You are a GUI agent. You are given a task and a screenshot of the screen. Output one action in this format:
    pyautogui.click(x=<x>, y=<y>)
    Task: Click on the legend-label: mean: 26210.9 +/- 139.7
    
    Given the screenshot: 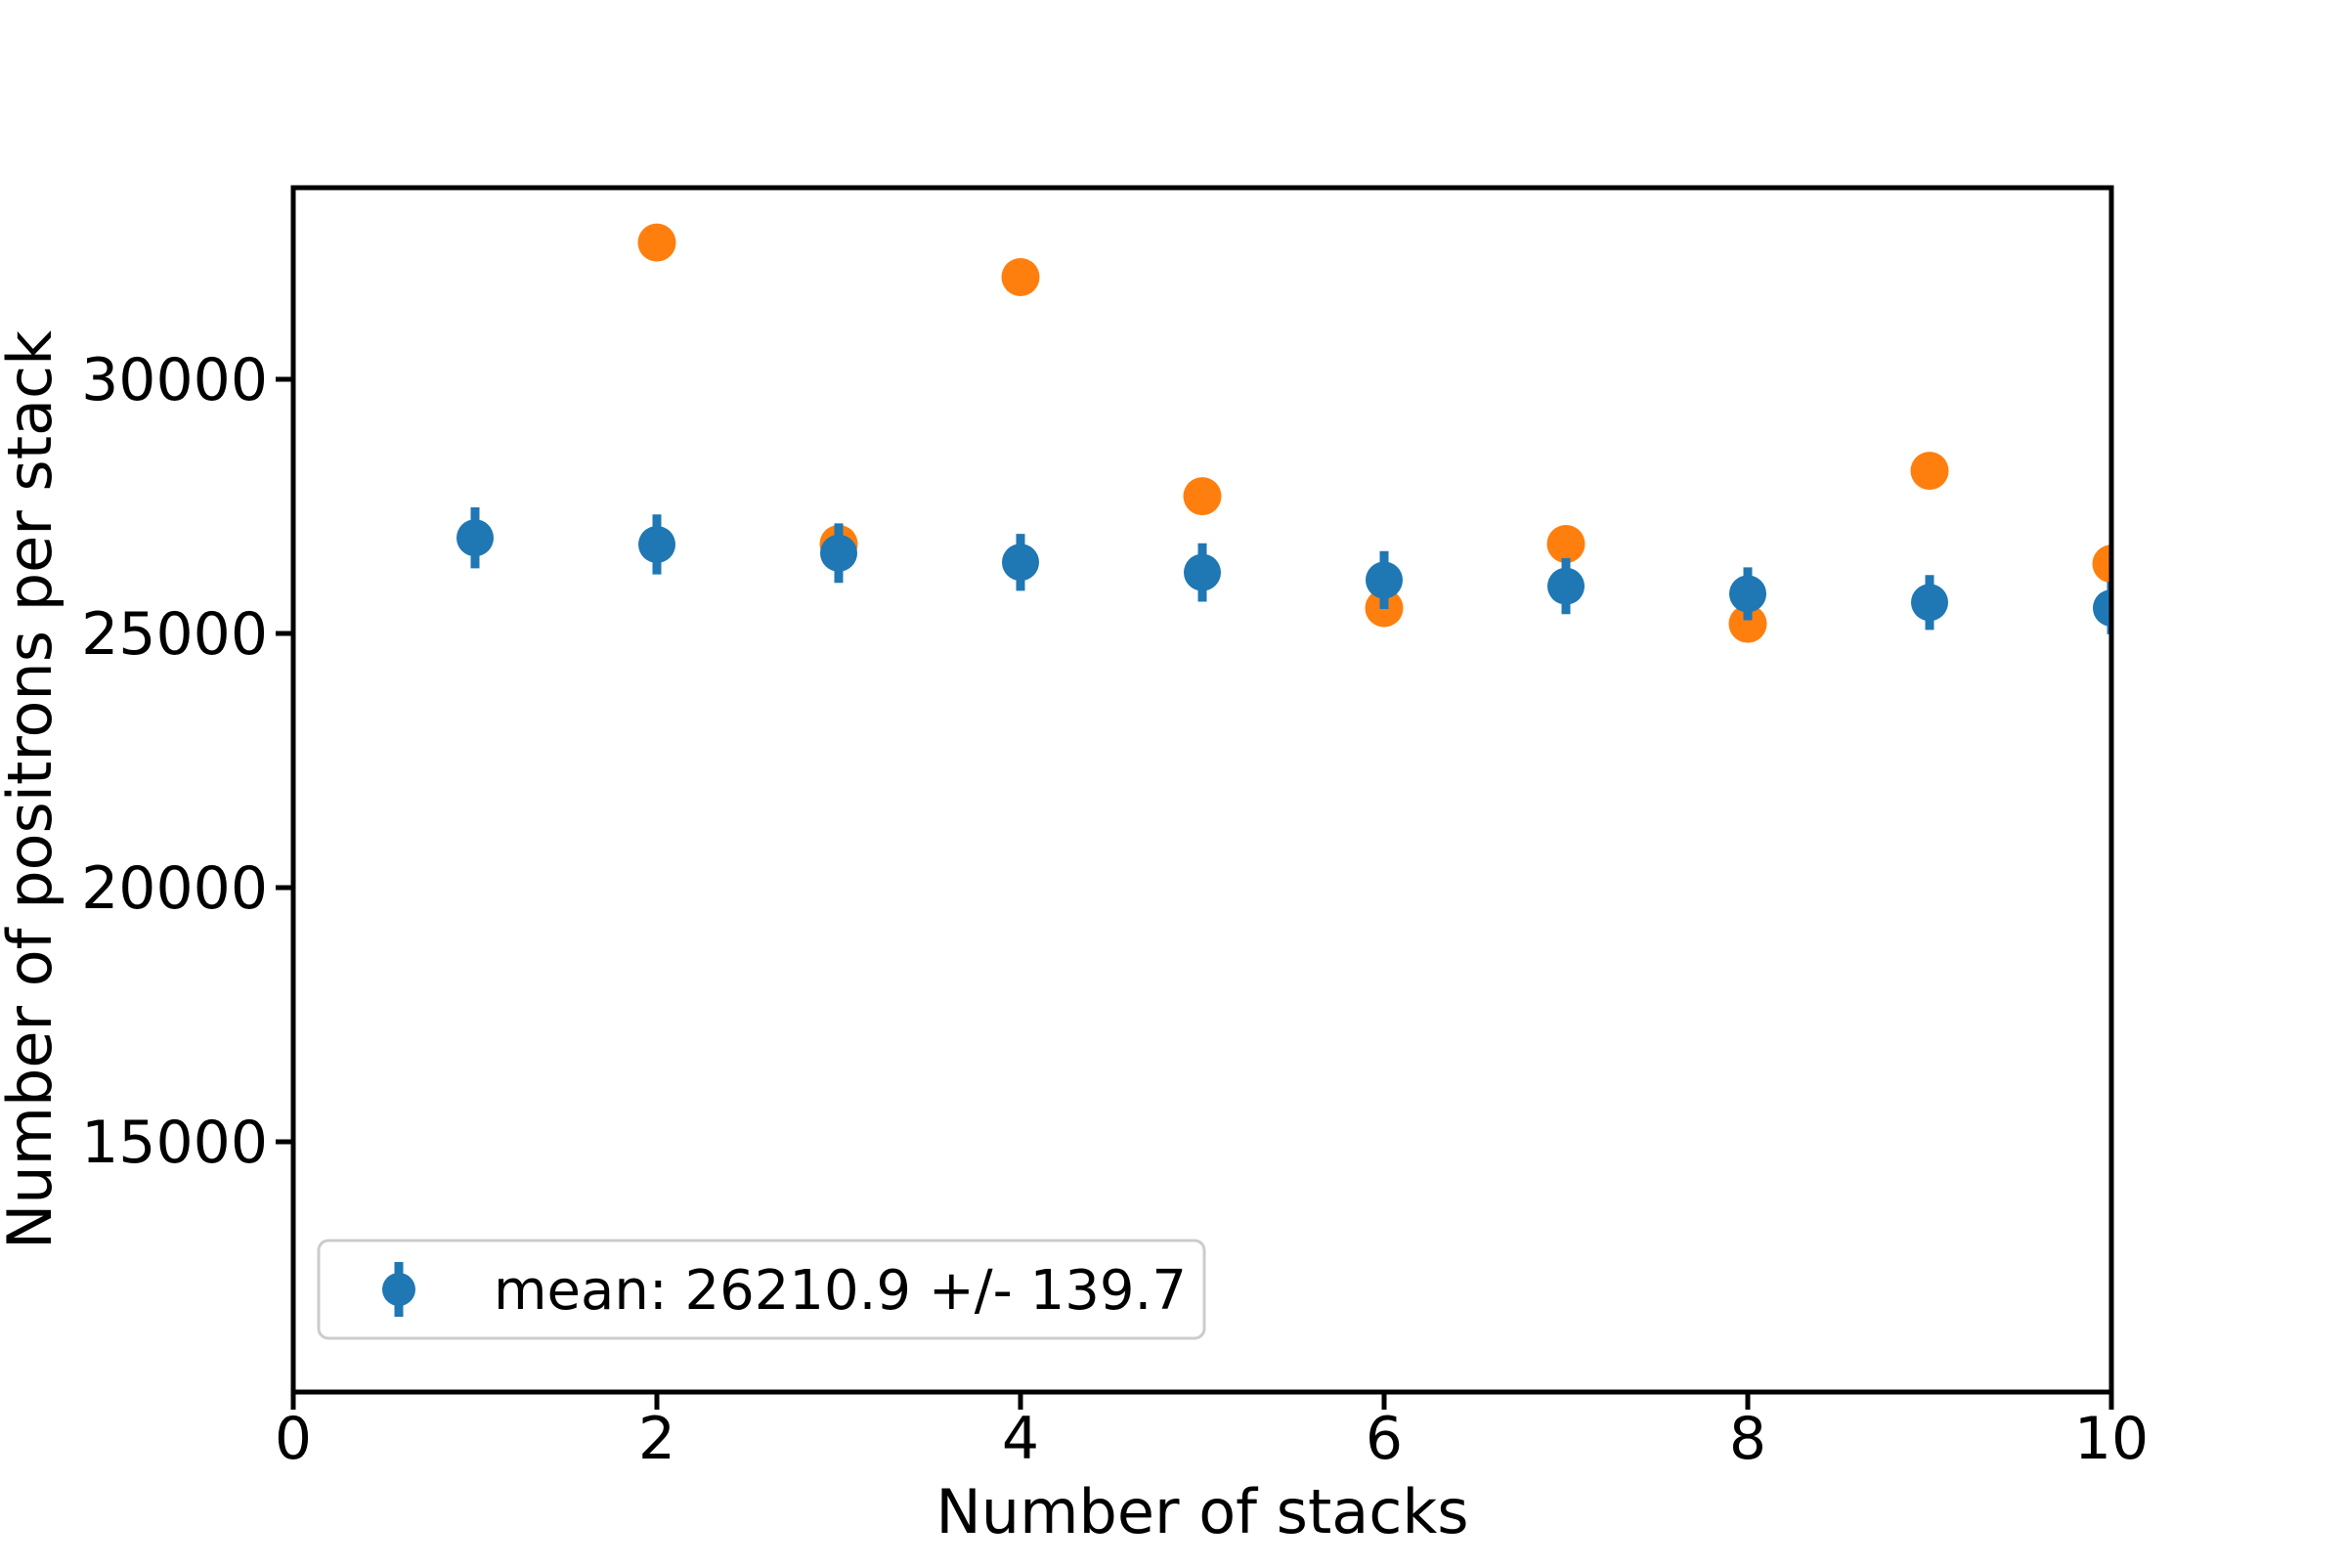 What is the action you would take?
    pyautogui.click(x=841, y=1291)
    